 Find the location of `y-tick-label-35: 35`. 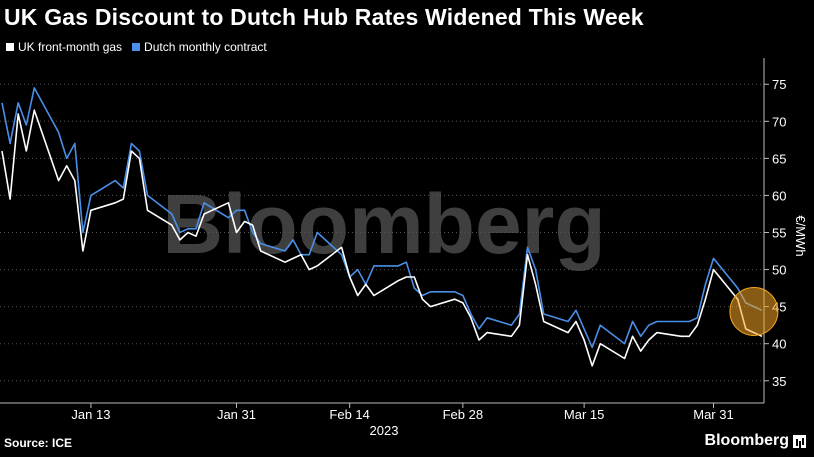

y-tick-label-35: 35 is located at coordinates (779, 381).